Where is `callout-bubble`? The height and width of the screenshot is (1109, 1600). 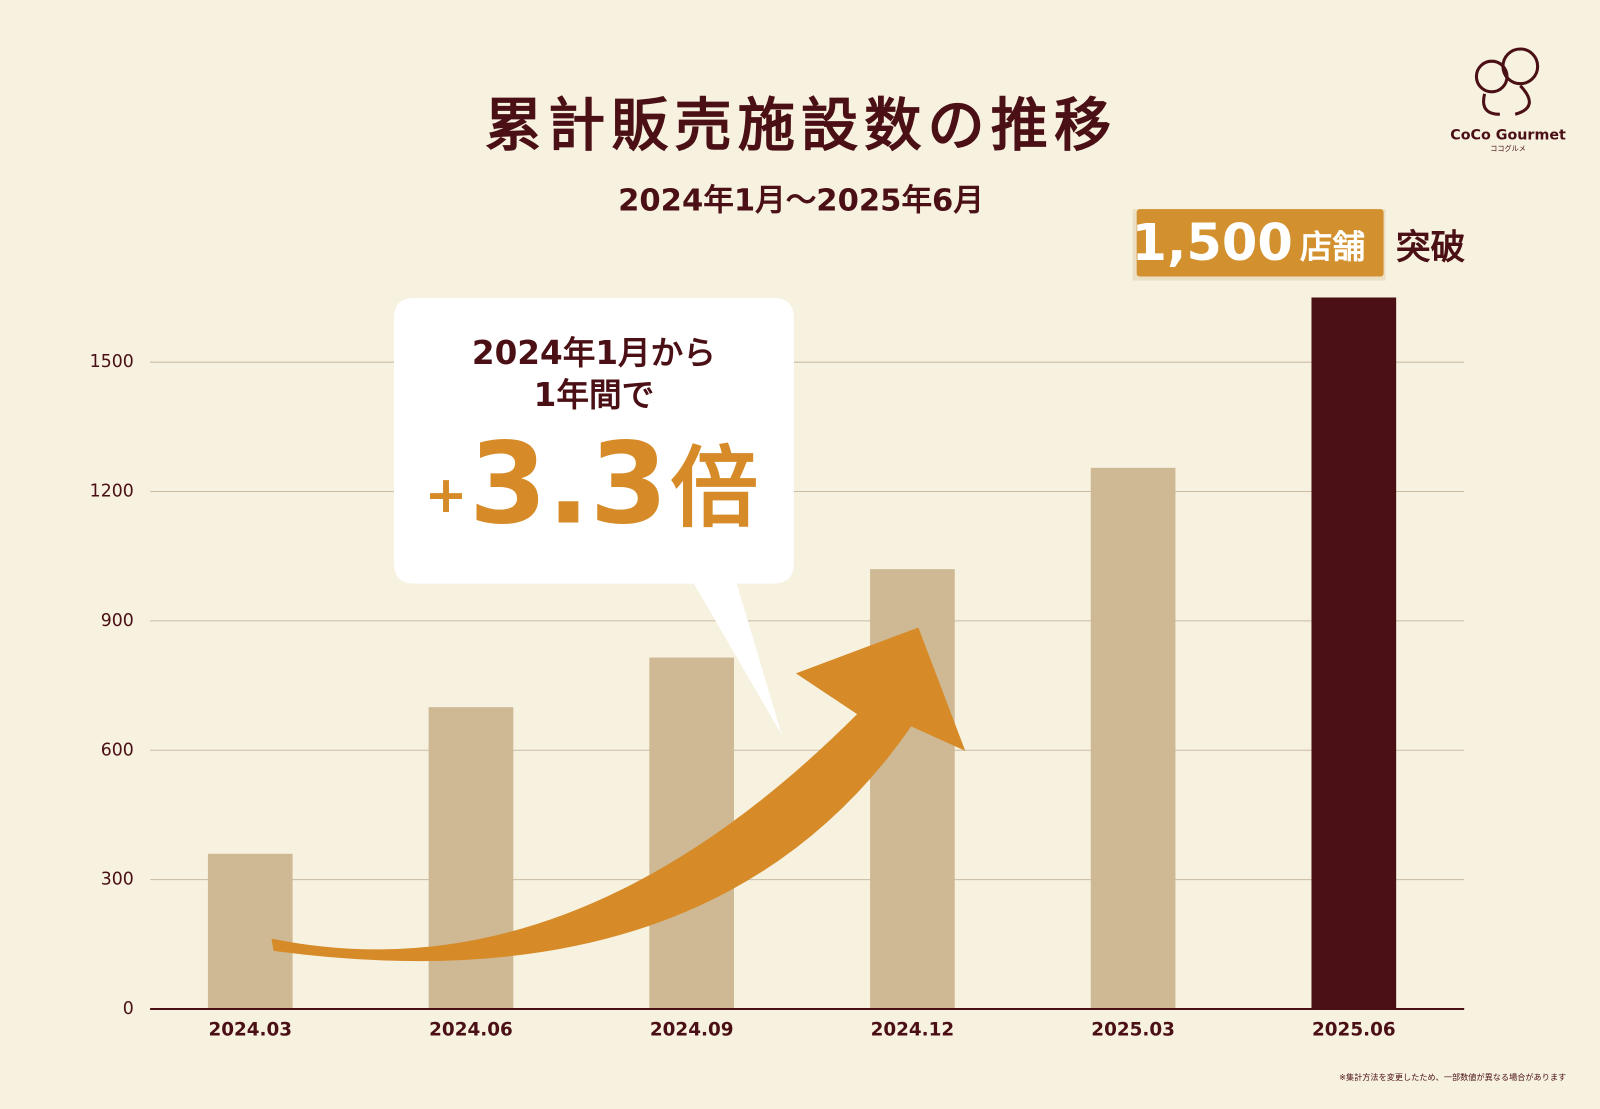 callout-bubble is located at coordinates (593, 516).